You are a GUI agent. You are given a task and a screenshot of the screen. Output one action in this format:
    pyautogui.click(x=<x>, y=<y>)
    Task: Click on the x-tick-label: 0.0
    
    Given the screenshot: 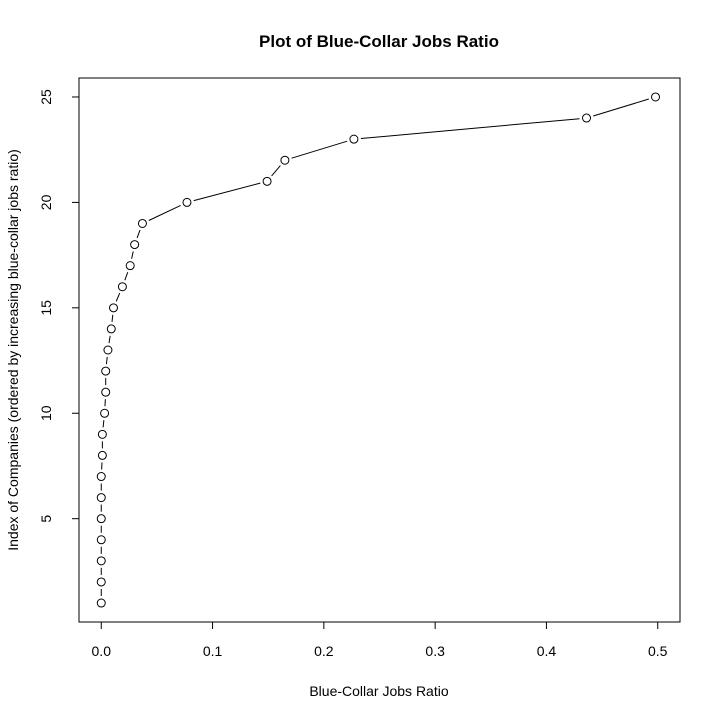 What is the action you would take?
    pyautogui.click(x=102, y=651)
    